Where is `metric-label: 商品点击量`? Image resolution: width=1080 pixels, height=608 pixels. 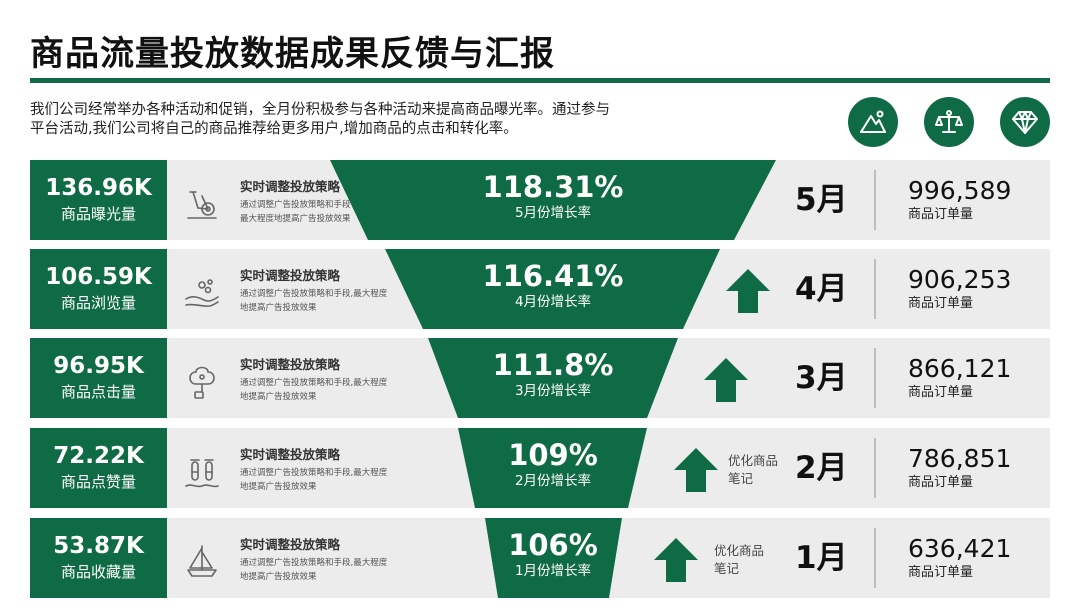
metric-label: 商品点击量 is located at coordinates (98, 392).